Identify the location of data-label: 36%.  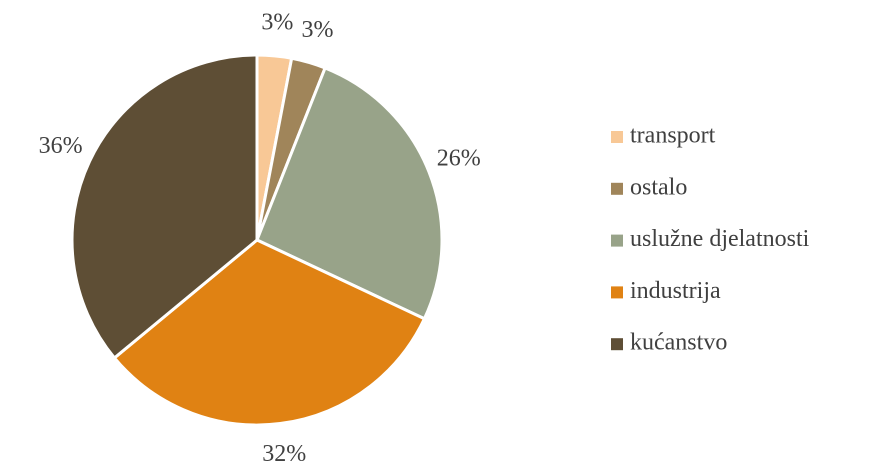
(61, 146).